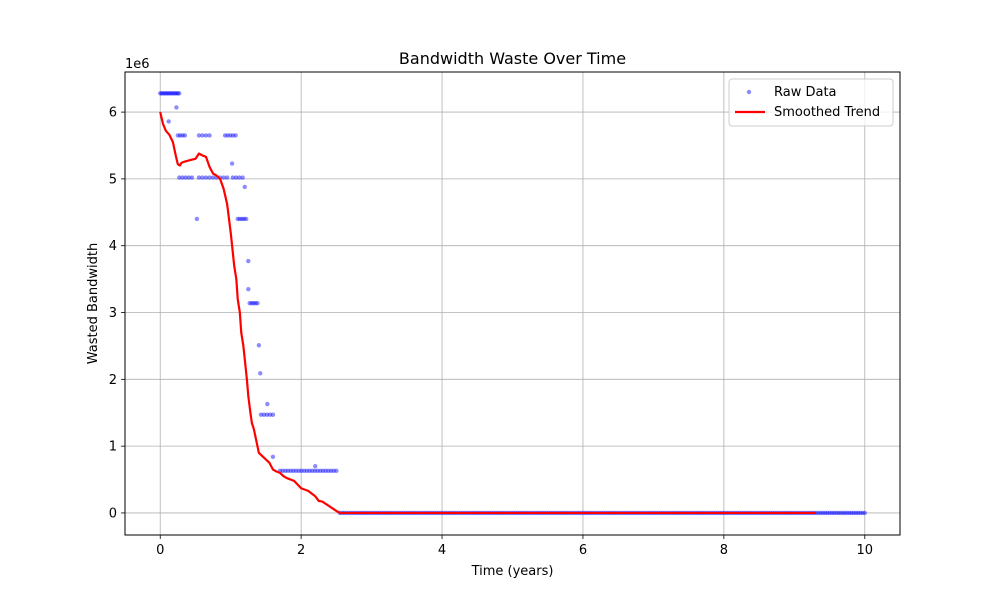  Describe the element at coordinates (113, 246) in the screenshot. I see `y-tick-label-4: 4` at that location.